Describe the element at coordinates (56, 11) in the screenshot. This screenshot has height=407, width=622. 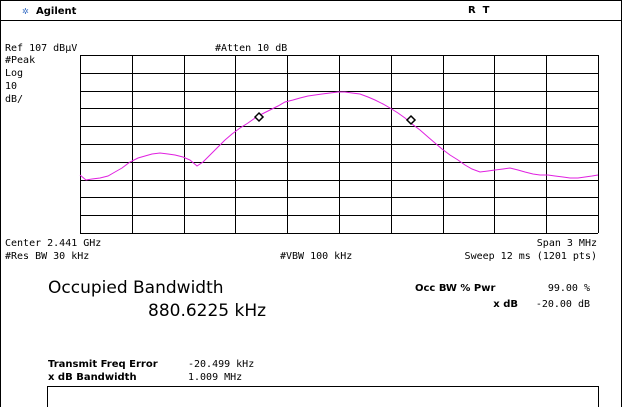
I see `brand: Agilent` at that location.